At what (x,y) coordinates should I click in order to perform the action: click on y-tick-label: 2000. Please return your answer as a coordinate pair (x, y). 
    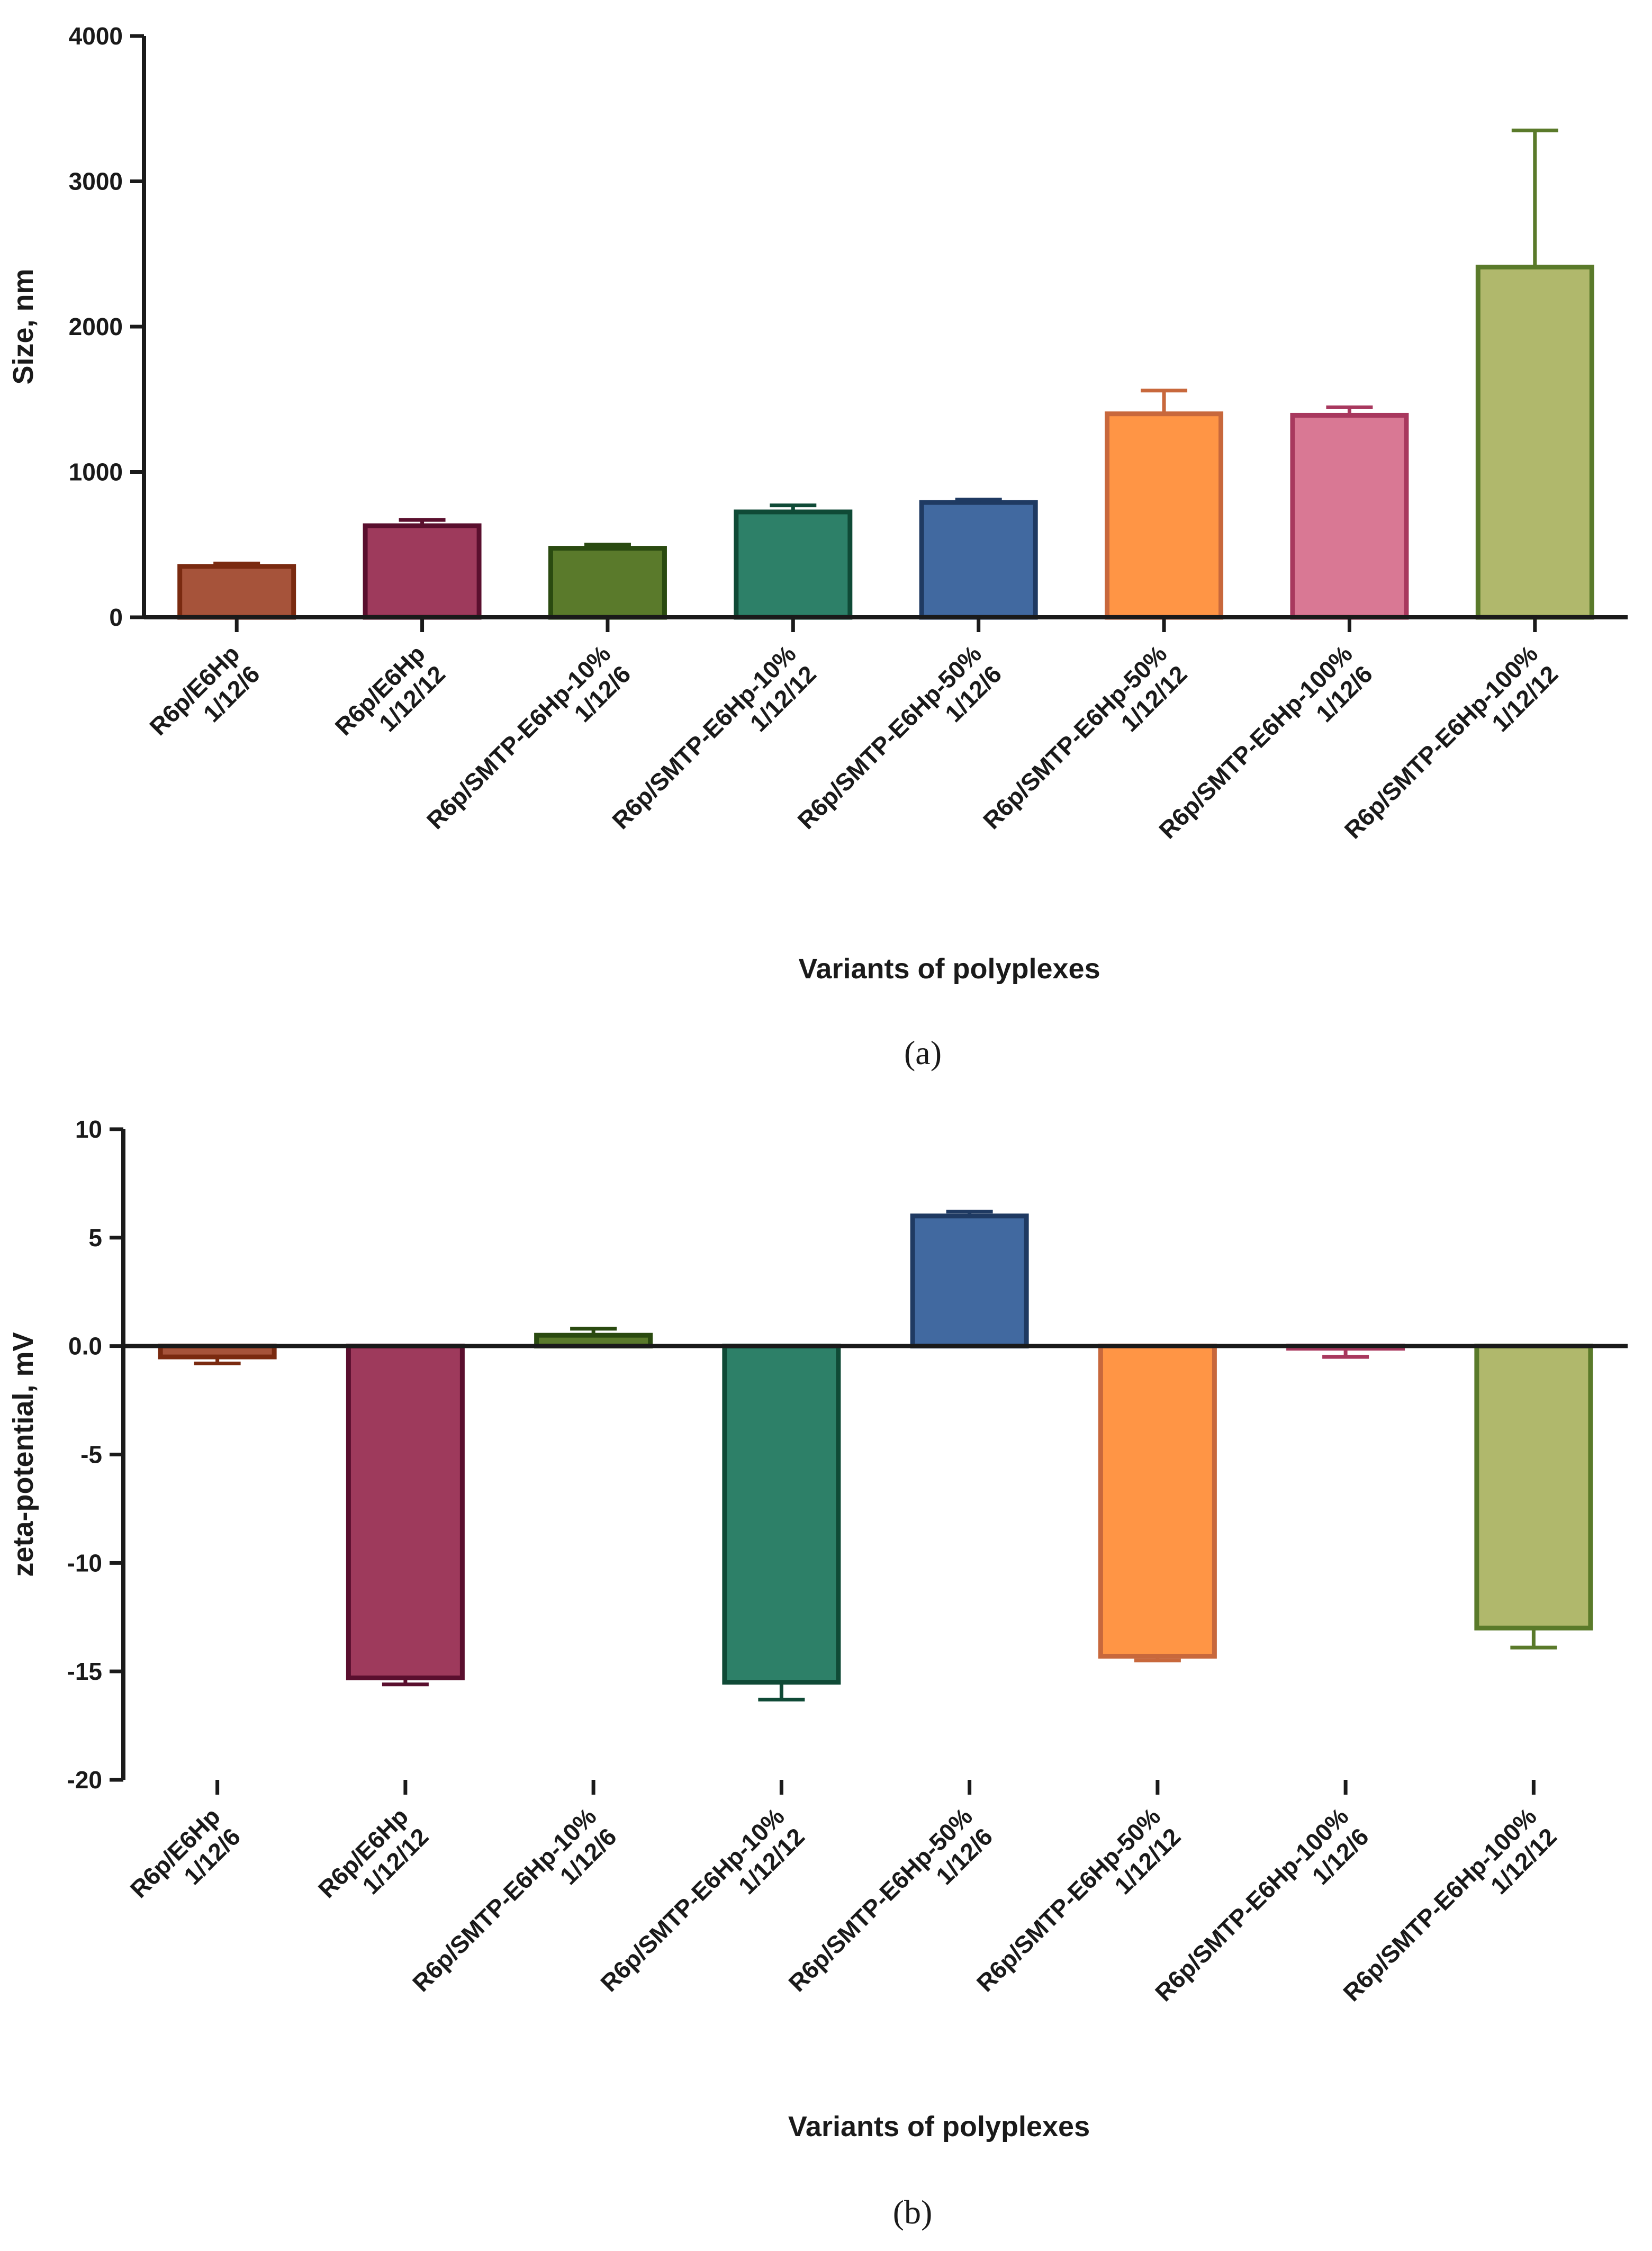
    Looking at the image, I should click on (96, 326).